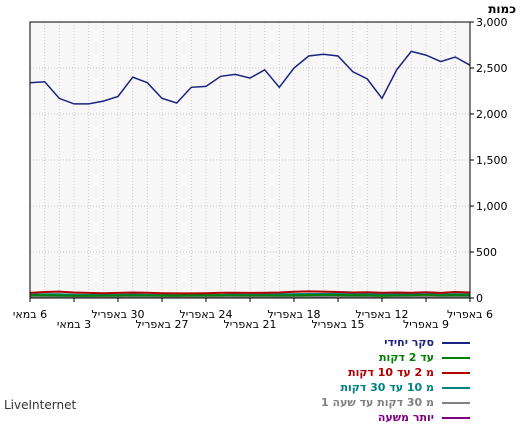 The width and height of the screenshot is (520, 425). Describe the element at coordinates (250, 295) in the screenshot. I see `series-line` at that location.